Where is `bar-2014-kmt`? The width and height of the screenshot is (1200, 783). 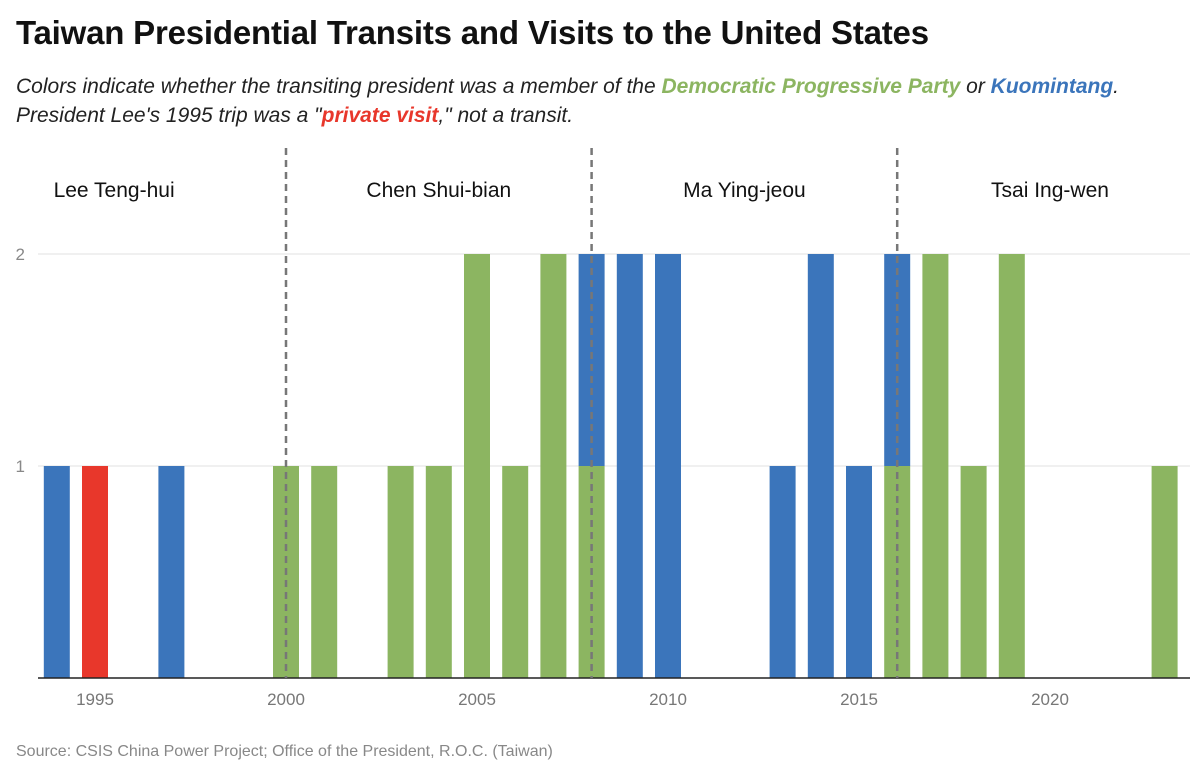
bar-2014-kmt is located at coordinates (820, 466).